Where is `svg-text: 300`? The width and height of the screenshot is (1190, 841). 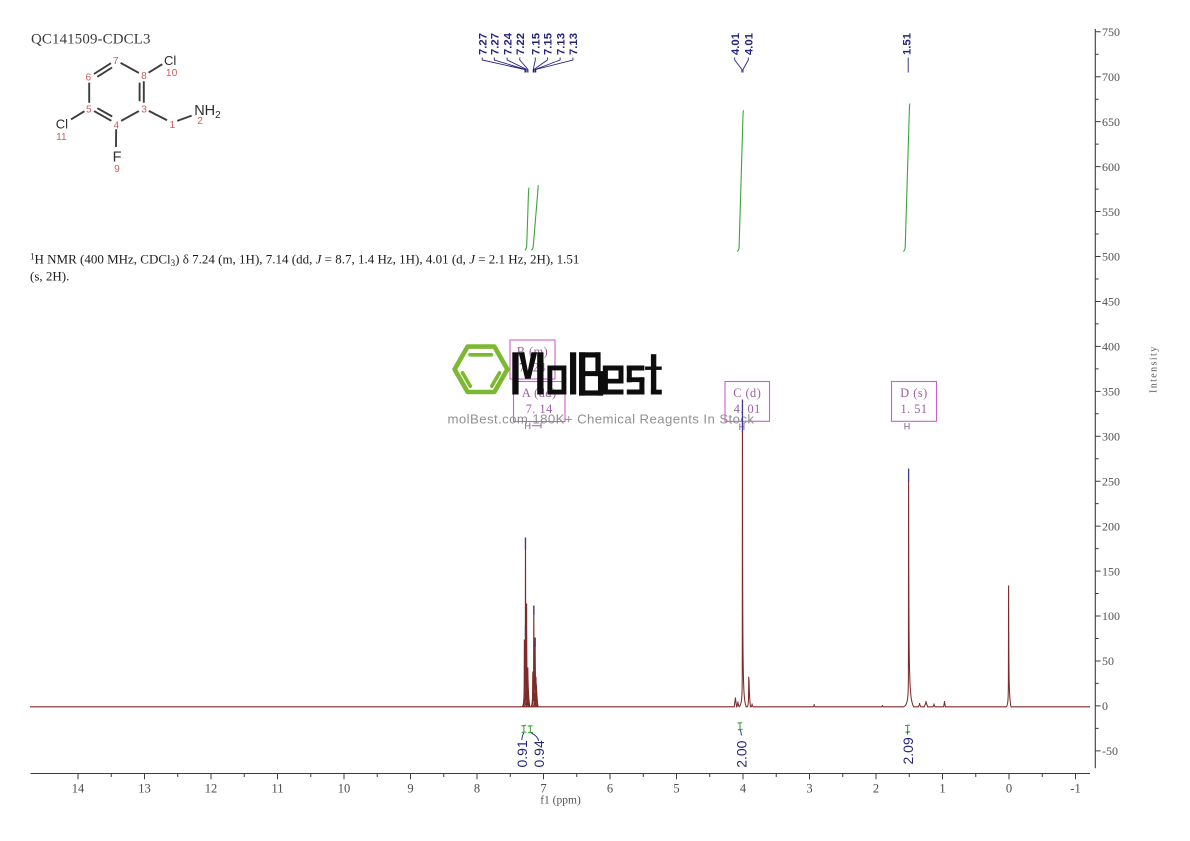 svg-text: 300 is located at coordinates (1111, 436).